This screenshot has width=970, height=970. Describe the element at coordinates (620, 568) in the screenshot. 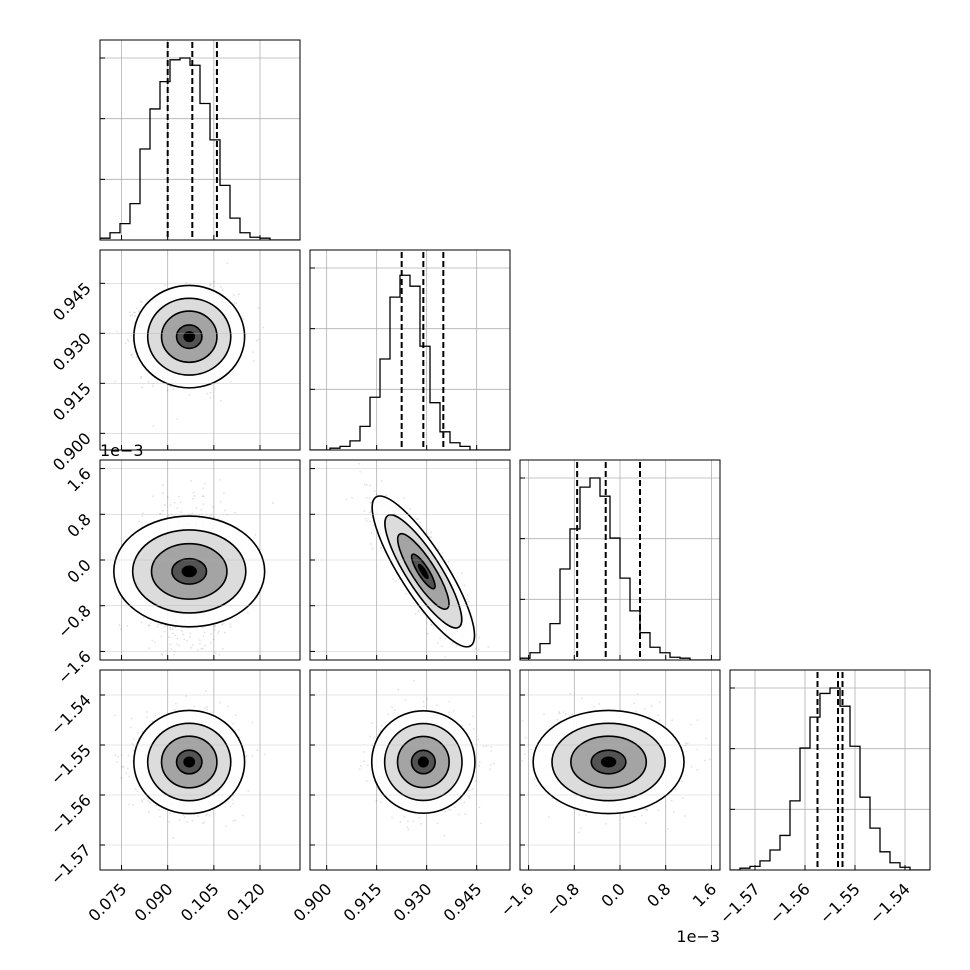

I see `histogram-step` at that location.